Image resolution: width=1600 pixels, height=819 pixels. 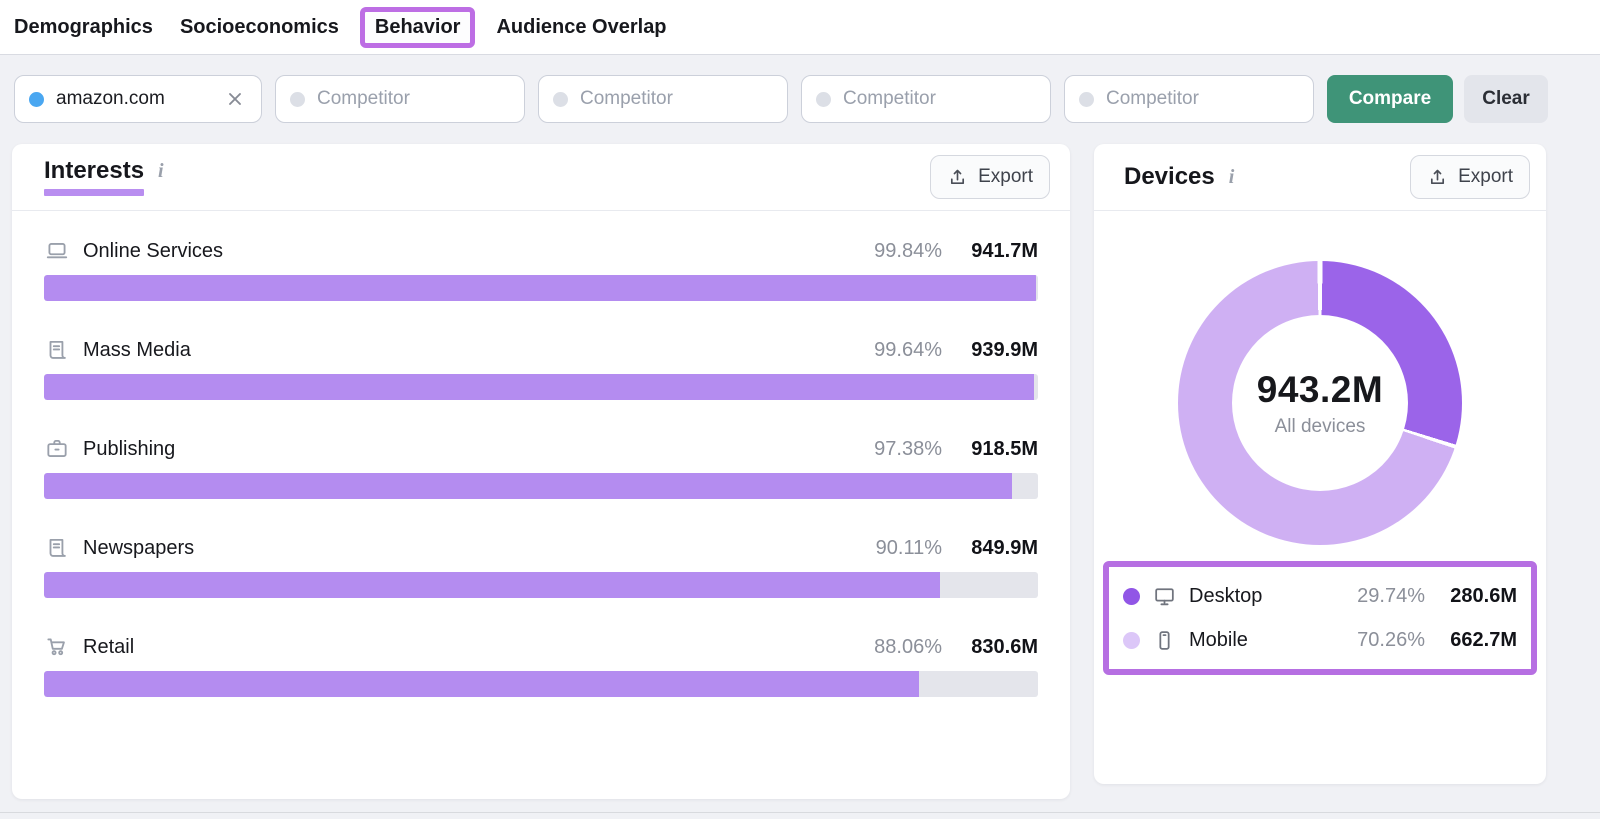 I want to click on donut-center: 943.2M All devices, so click(x=1320, y=403).